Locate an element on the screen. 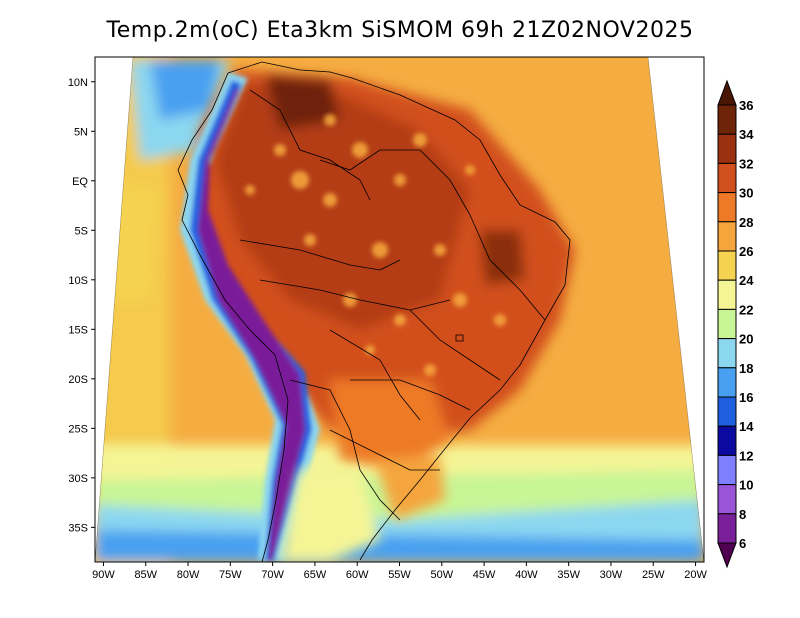  colorbar-label: 10 is located at coordinates (746, 485).